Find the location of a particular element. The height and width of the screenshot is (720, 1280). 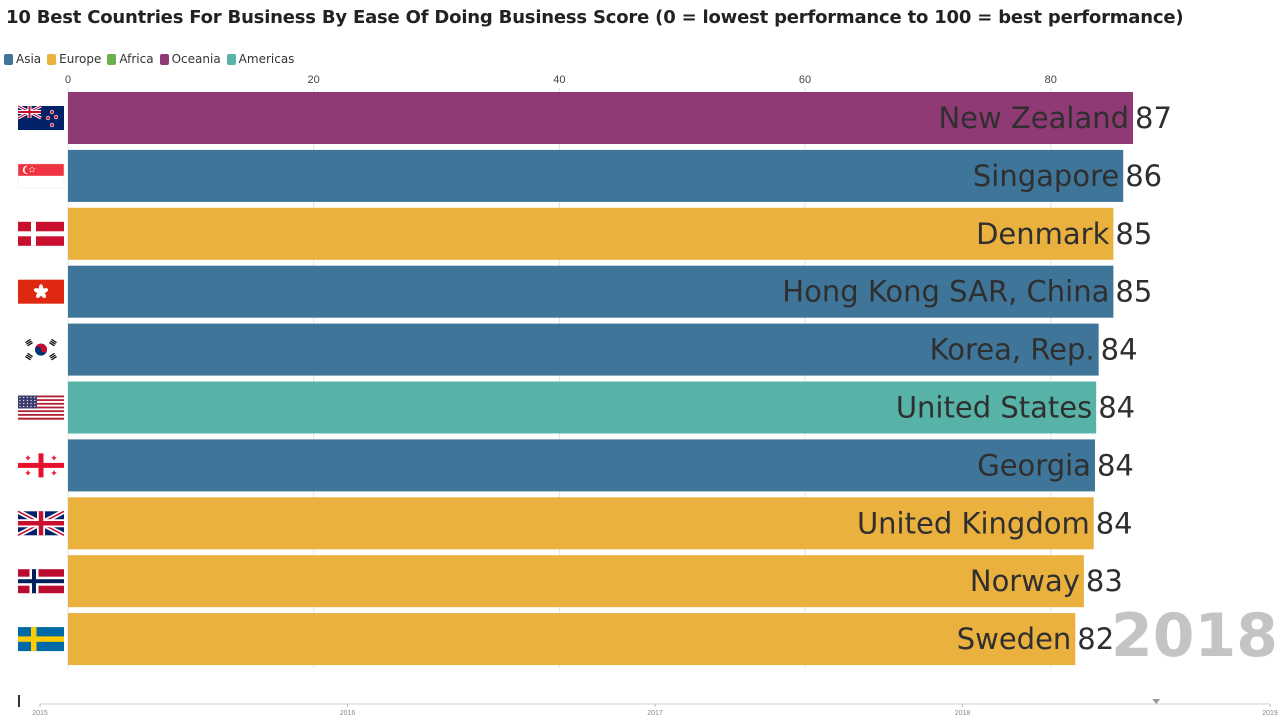

legend-item-asia: Asia is located at coordinates (22, 59).